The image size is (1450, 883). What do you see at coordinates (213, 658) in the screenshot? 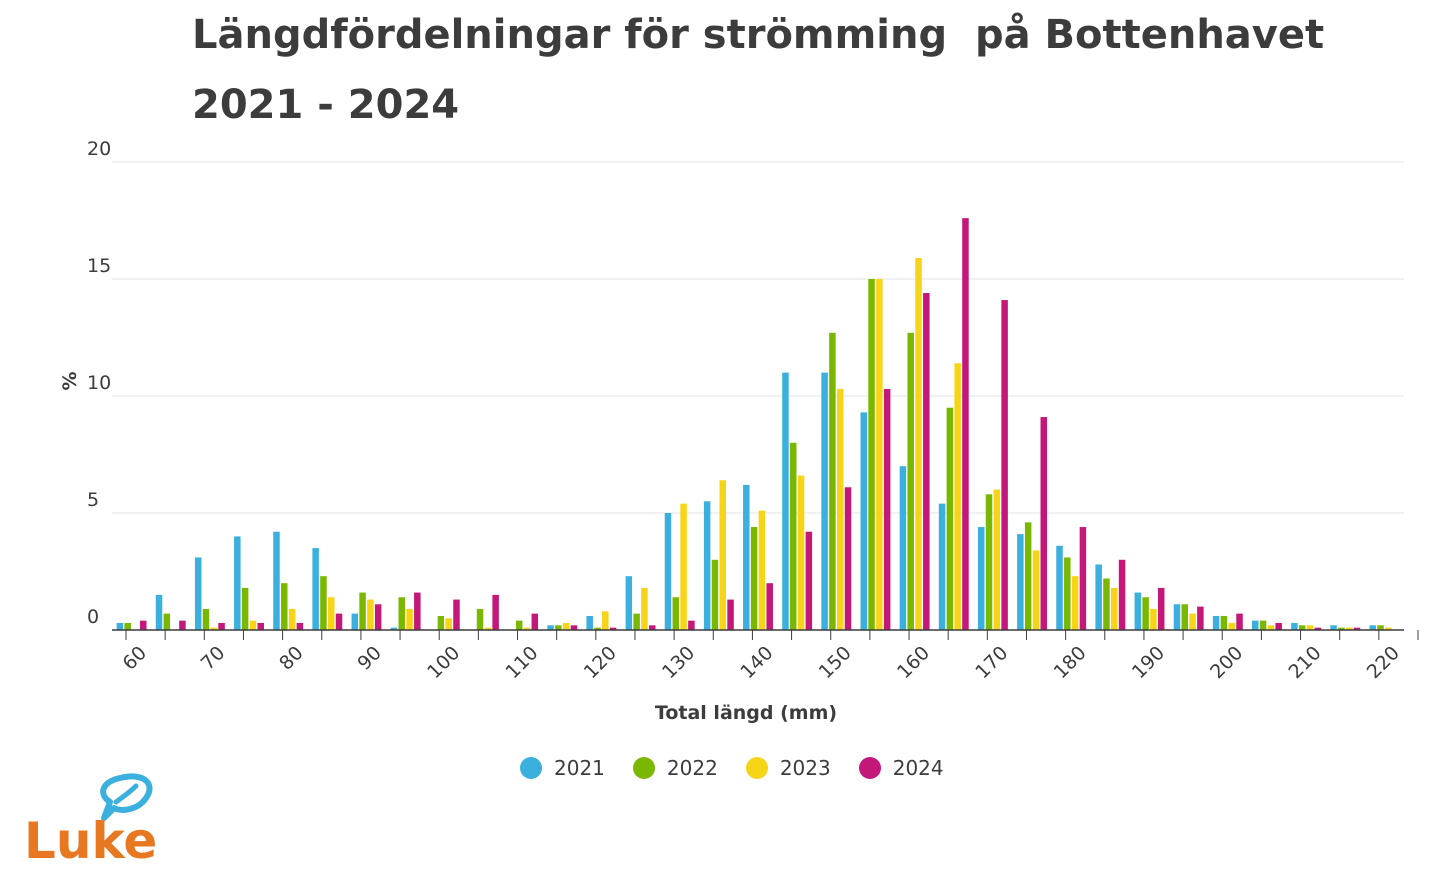
I see `x-tick-label-70: 70` at bounding box center [213, 658].